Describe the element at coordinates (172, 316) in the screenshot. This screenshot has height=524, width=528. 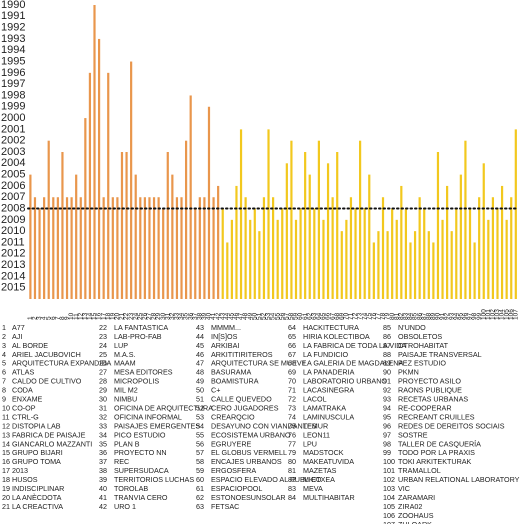
I see `x-tick-label: 32` at that location.